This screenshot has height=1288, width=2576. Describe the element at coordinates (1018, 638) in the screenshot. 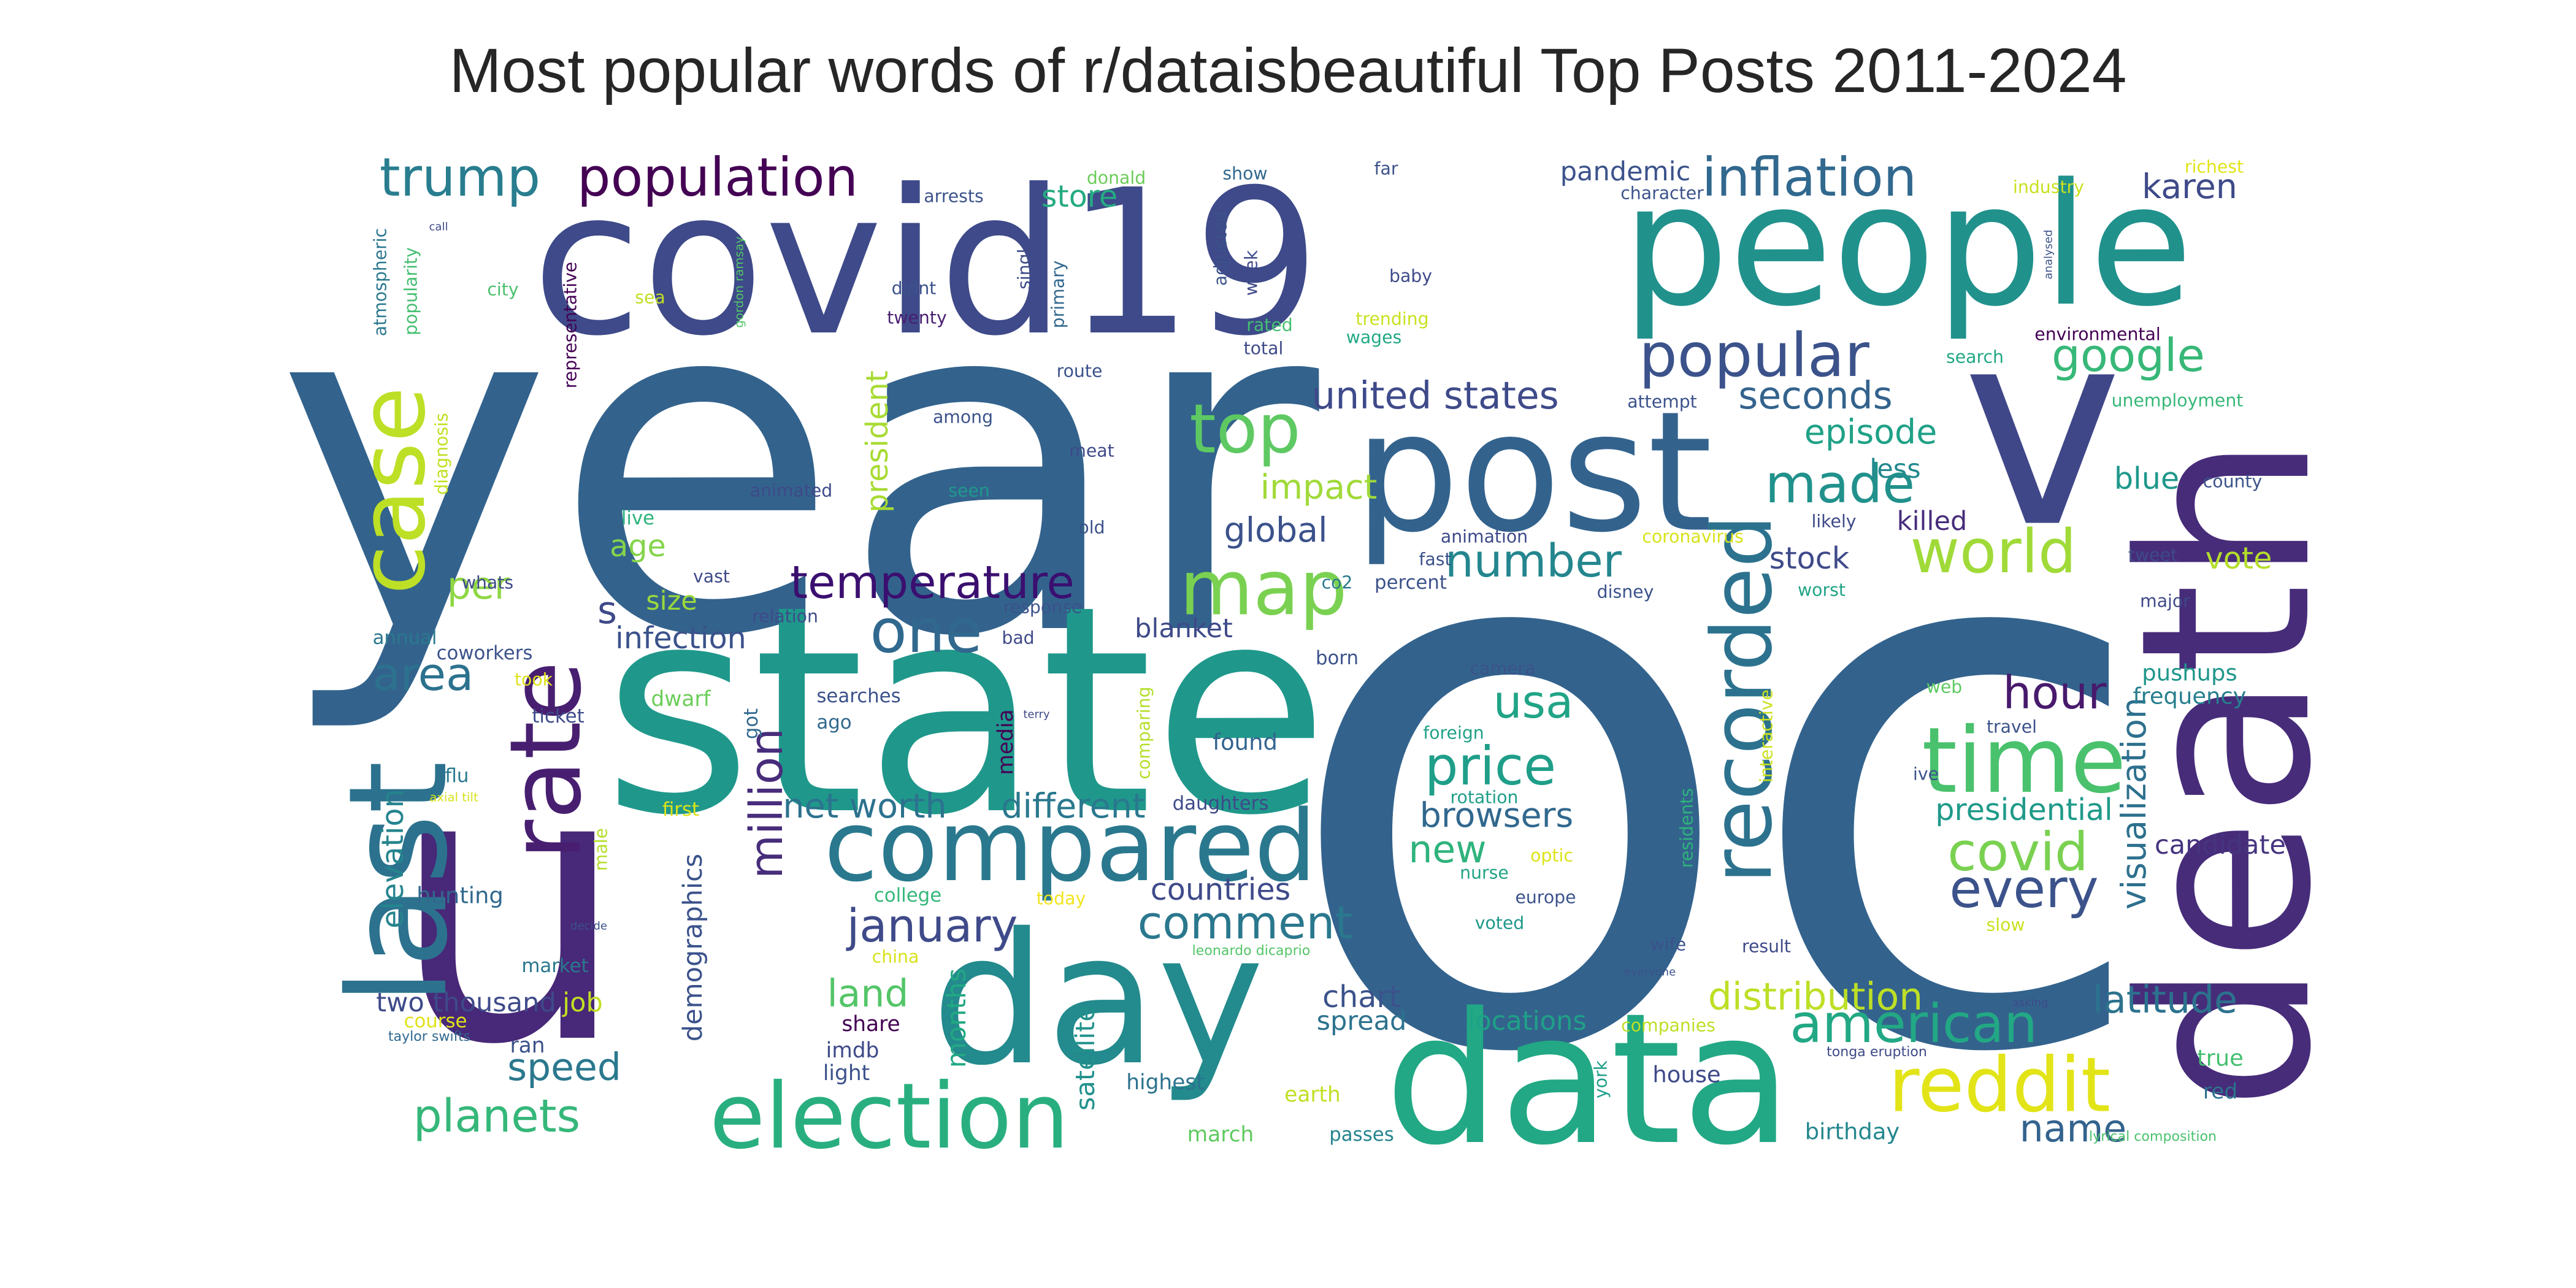

I see `cloud-word-bad: bad` at that location.